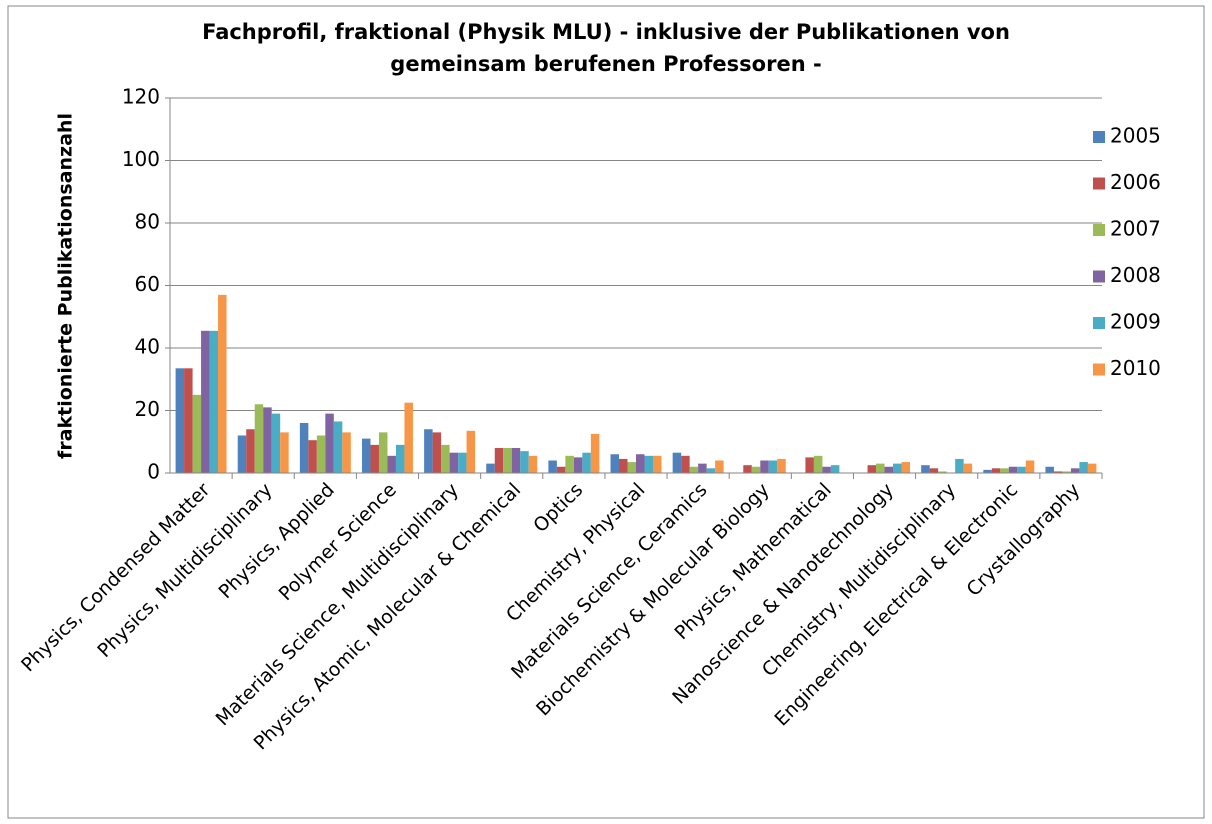 The height and width of the screenshot is (824, 1212). What do you see at coordinates (147, 409) in the screenshot?
I see `y-tick-label: 20` at bounding box center [147, 409].